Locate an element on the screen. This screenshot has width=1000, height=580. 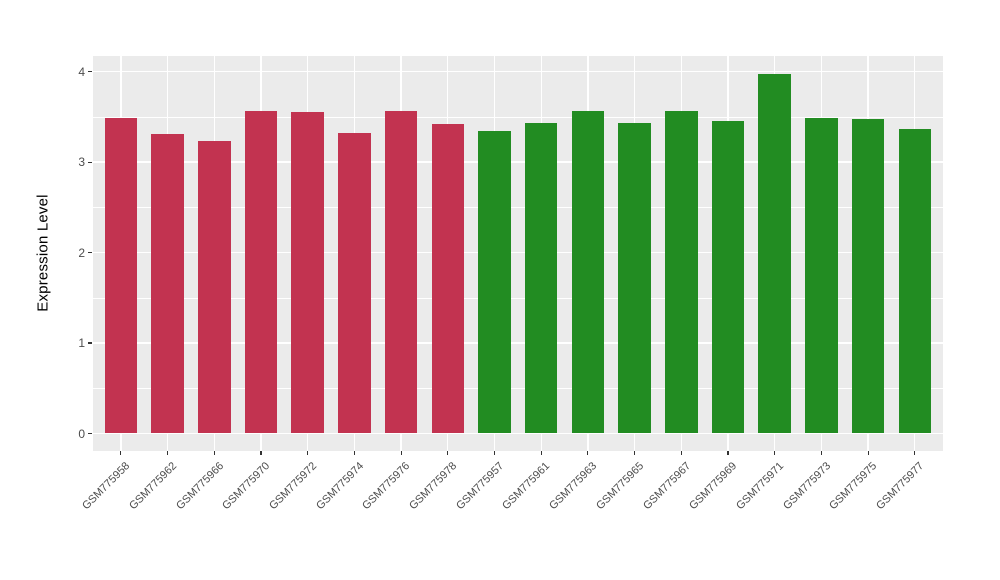
bar-GSM775972 is located at coordinates (307, 273).